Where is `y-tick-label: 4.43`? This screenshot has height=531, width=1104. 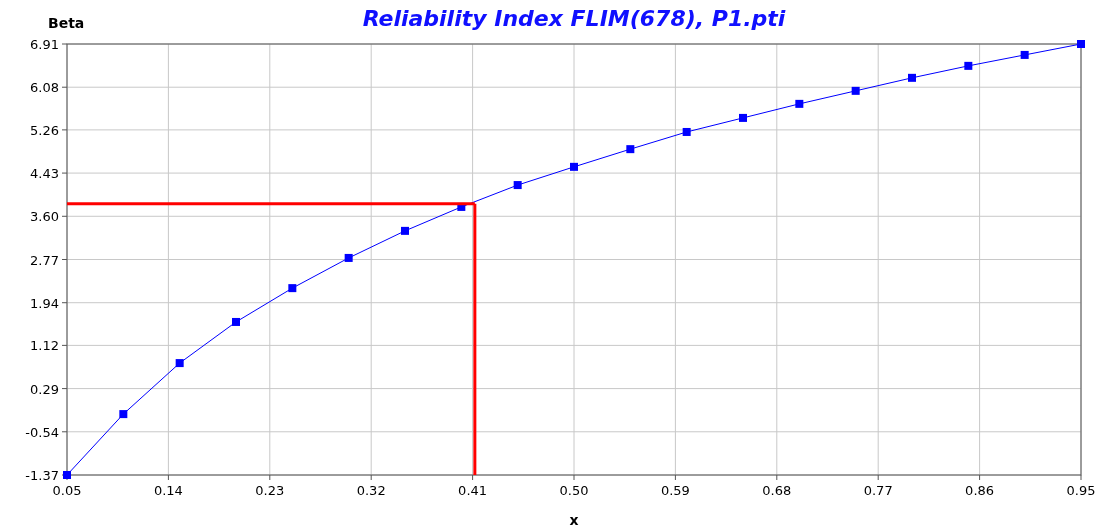 y-tick-label: 4.43 is located at coordinates (44, 174).